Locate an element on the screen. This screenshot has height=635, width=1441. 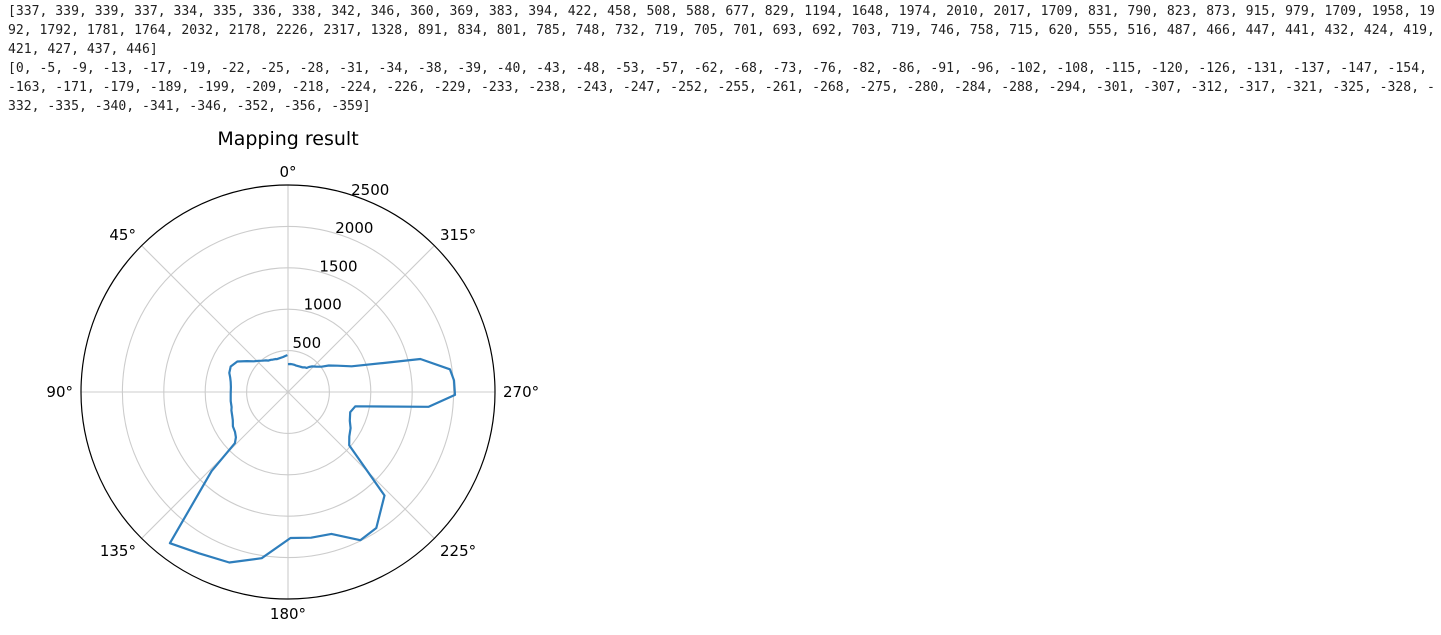
r-tick-label-3: 2000 is located at coordinates (354, 228).